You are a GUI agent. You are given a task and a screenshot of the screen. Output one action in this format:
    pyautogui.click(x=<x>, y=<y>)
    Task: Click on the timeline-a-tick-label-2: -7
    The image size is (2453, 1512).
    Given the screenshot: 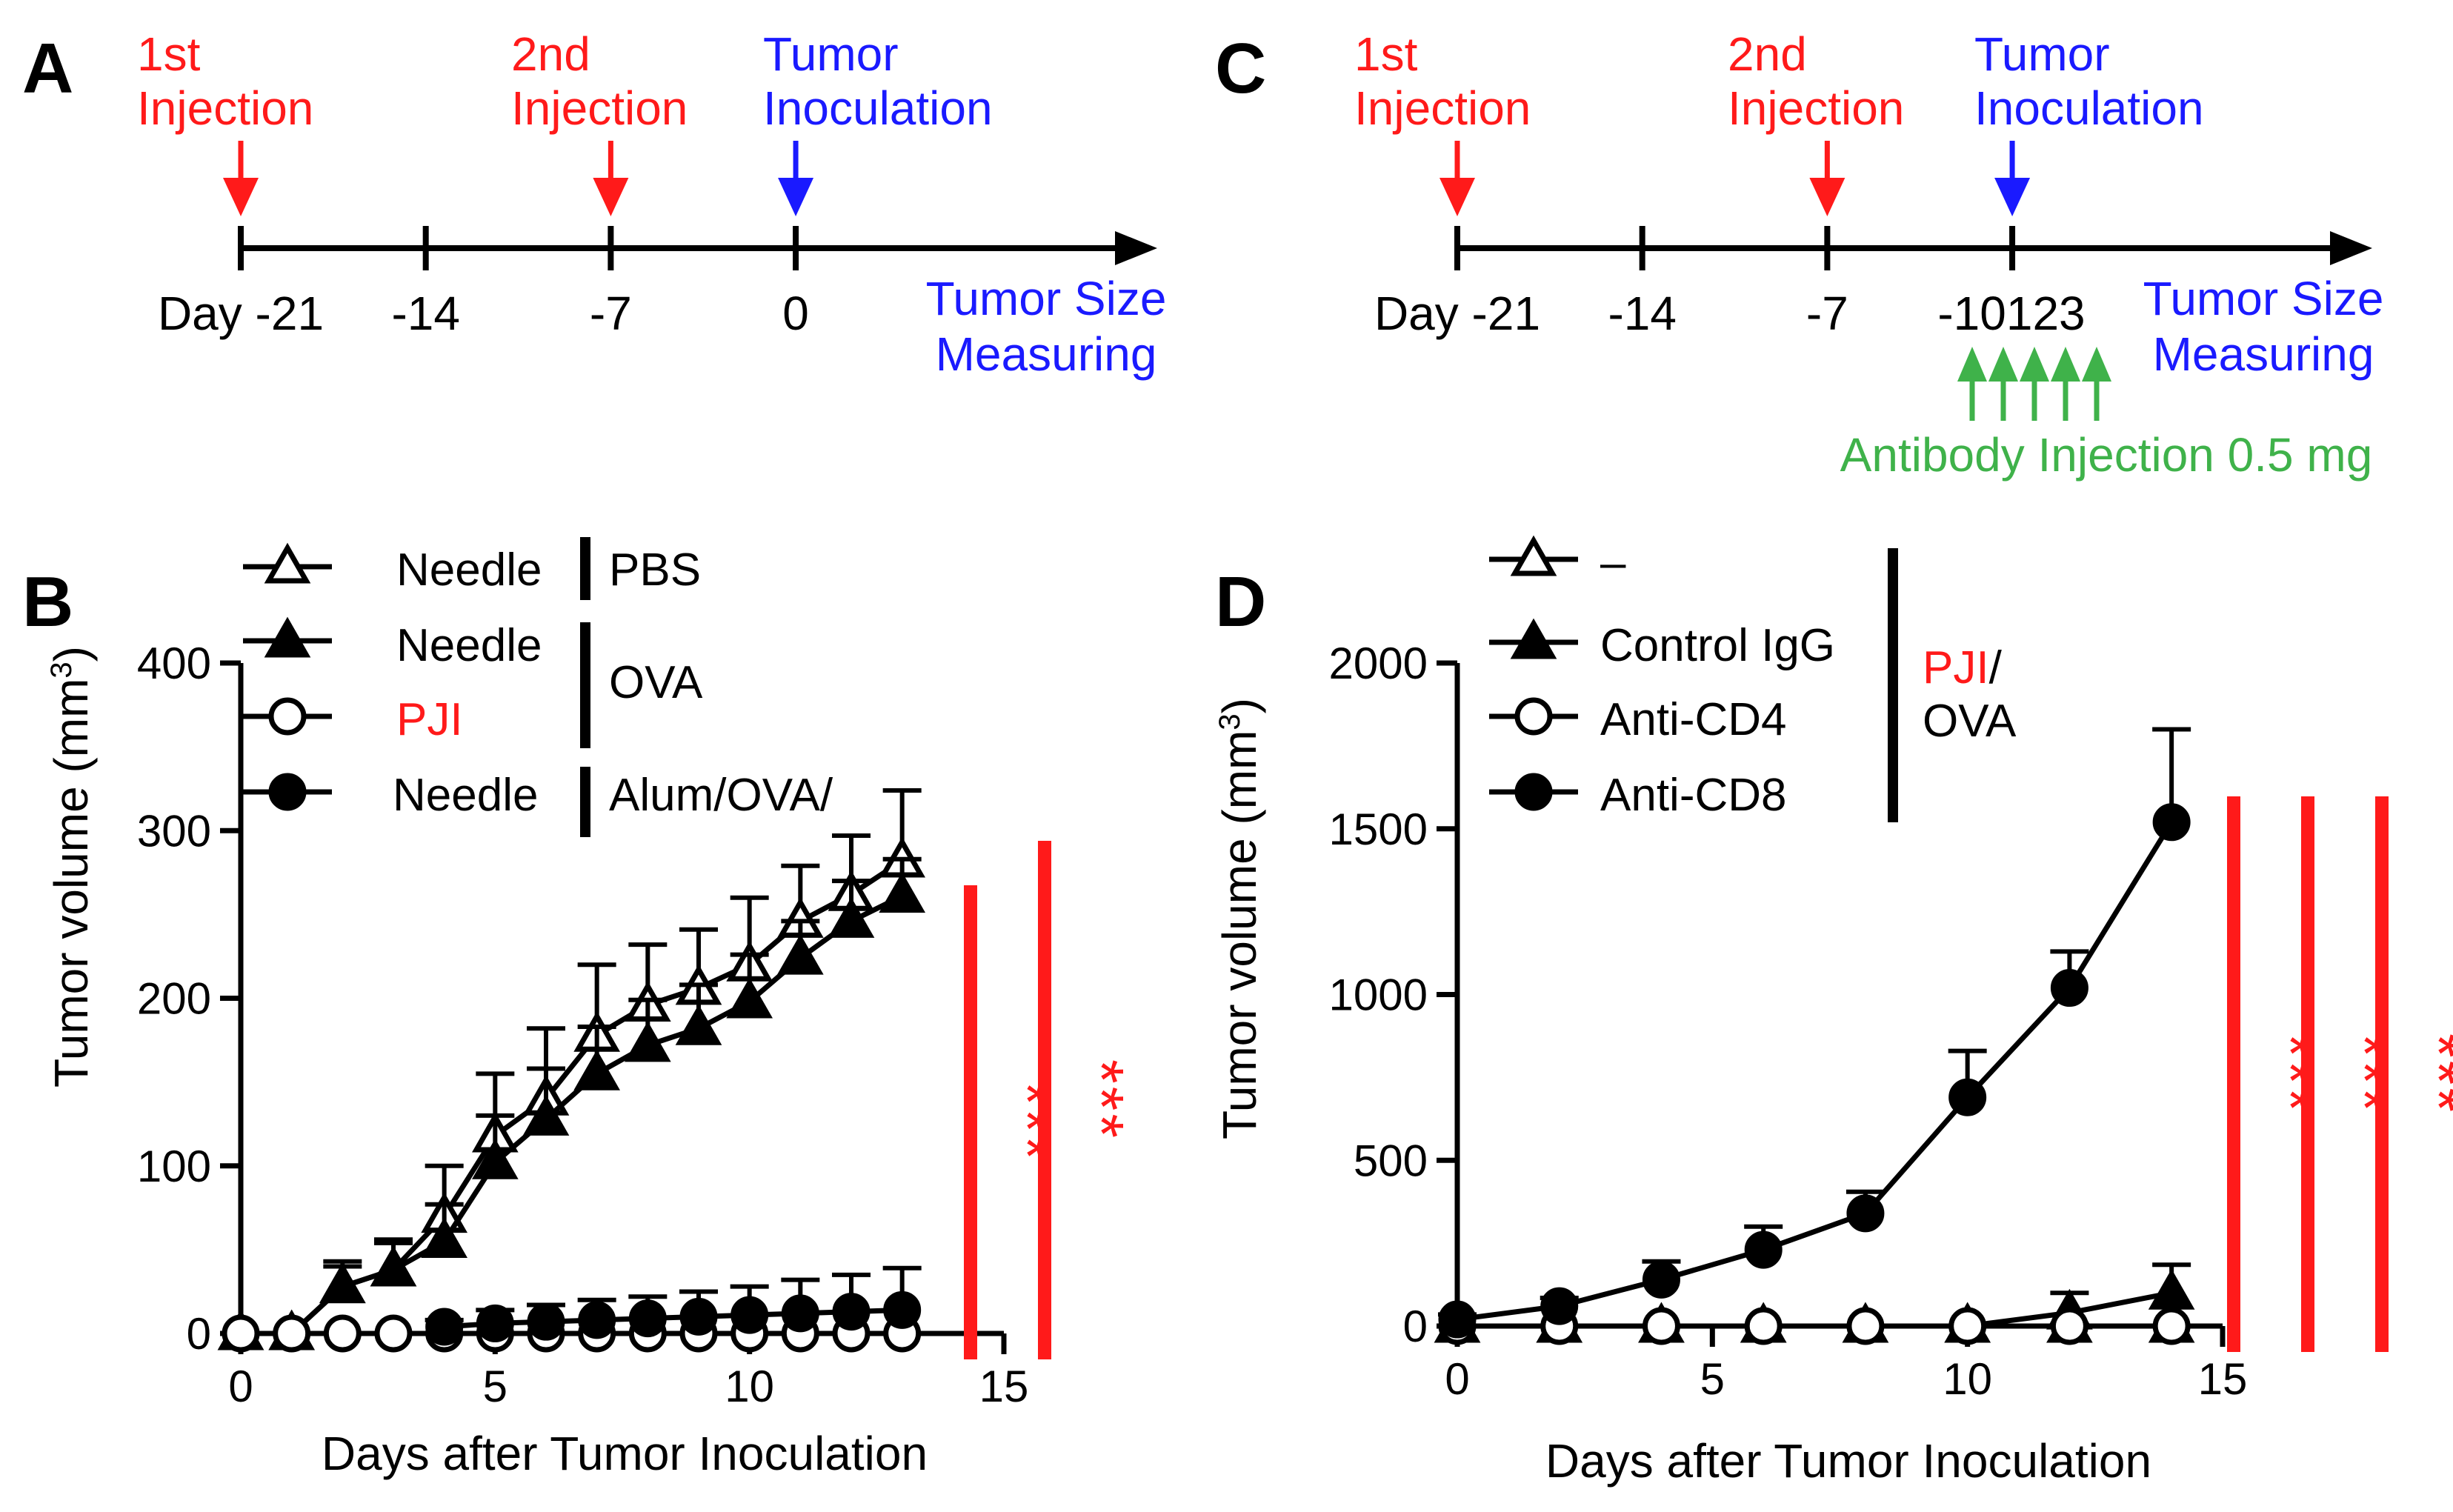 What is the action you would take?
    pyautogui.click(x=611, y=313)
    